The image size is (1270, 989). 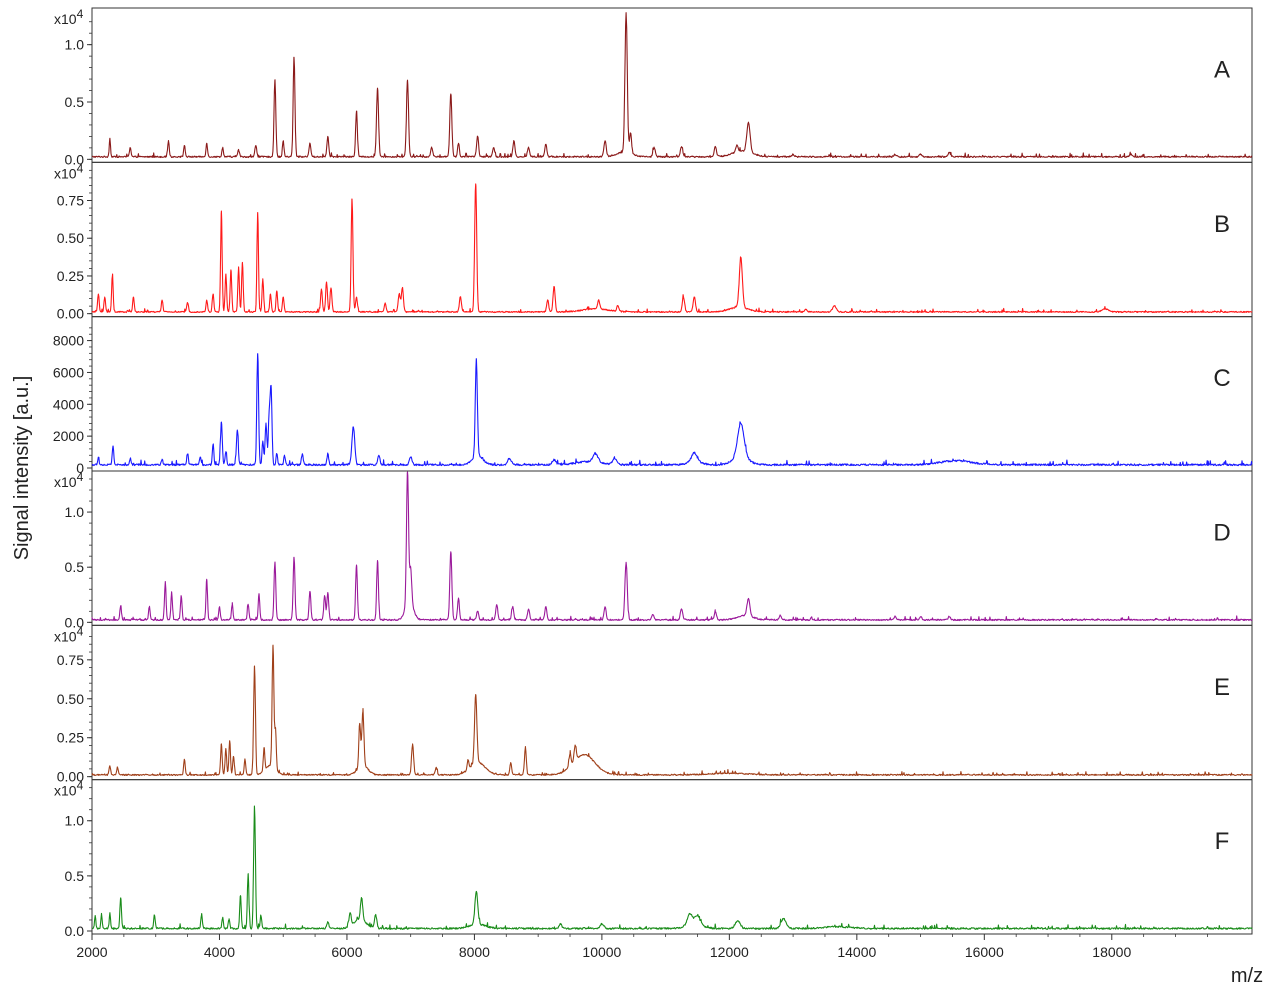 What do you see at coordinates (1221, 532) in the screenshot?
I see `panel-label: D` at bounding box center [1221, 532].